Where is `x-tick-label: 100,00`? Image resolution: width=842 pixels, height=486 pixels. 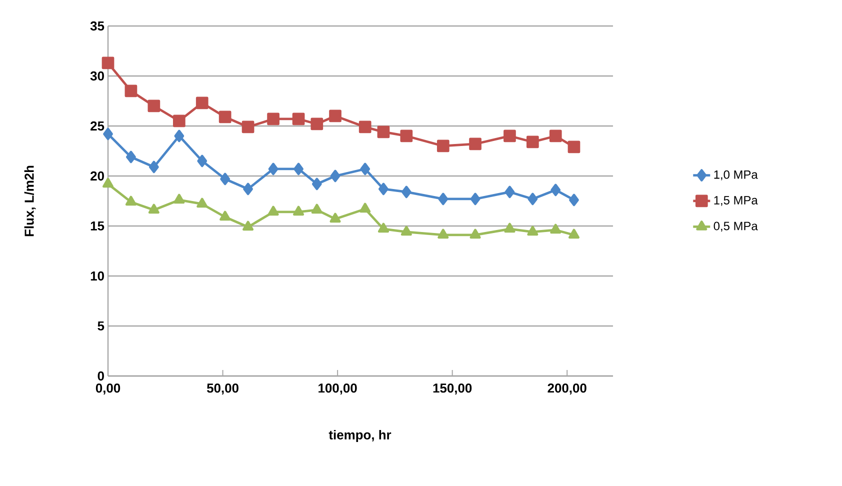 x-tick-label: 100,00 is located at coordinates (337, 389).